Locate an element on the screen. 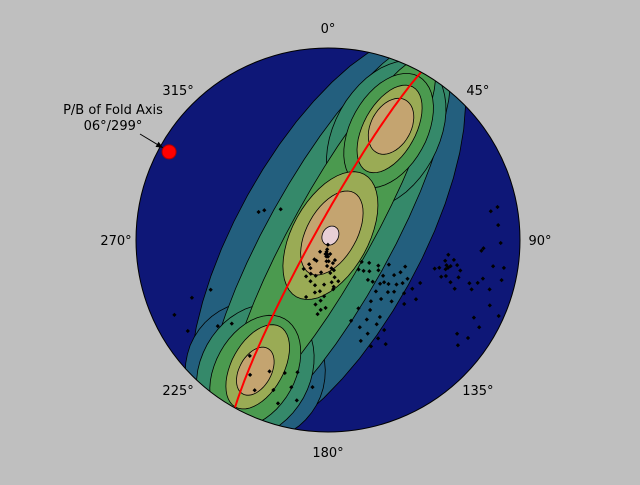 This screenshot has height=485, width=640. annotation-line-2: 06°/299° is located at coordinates (113, 126).